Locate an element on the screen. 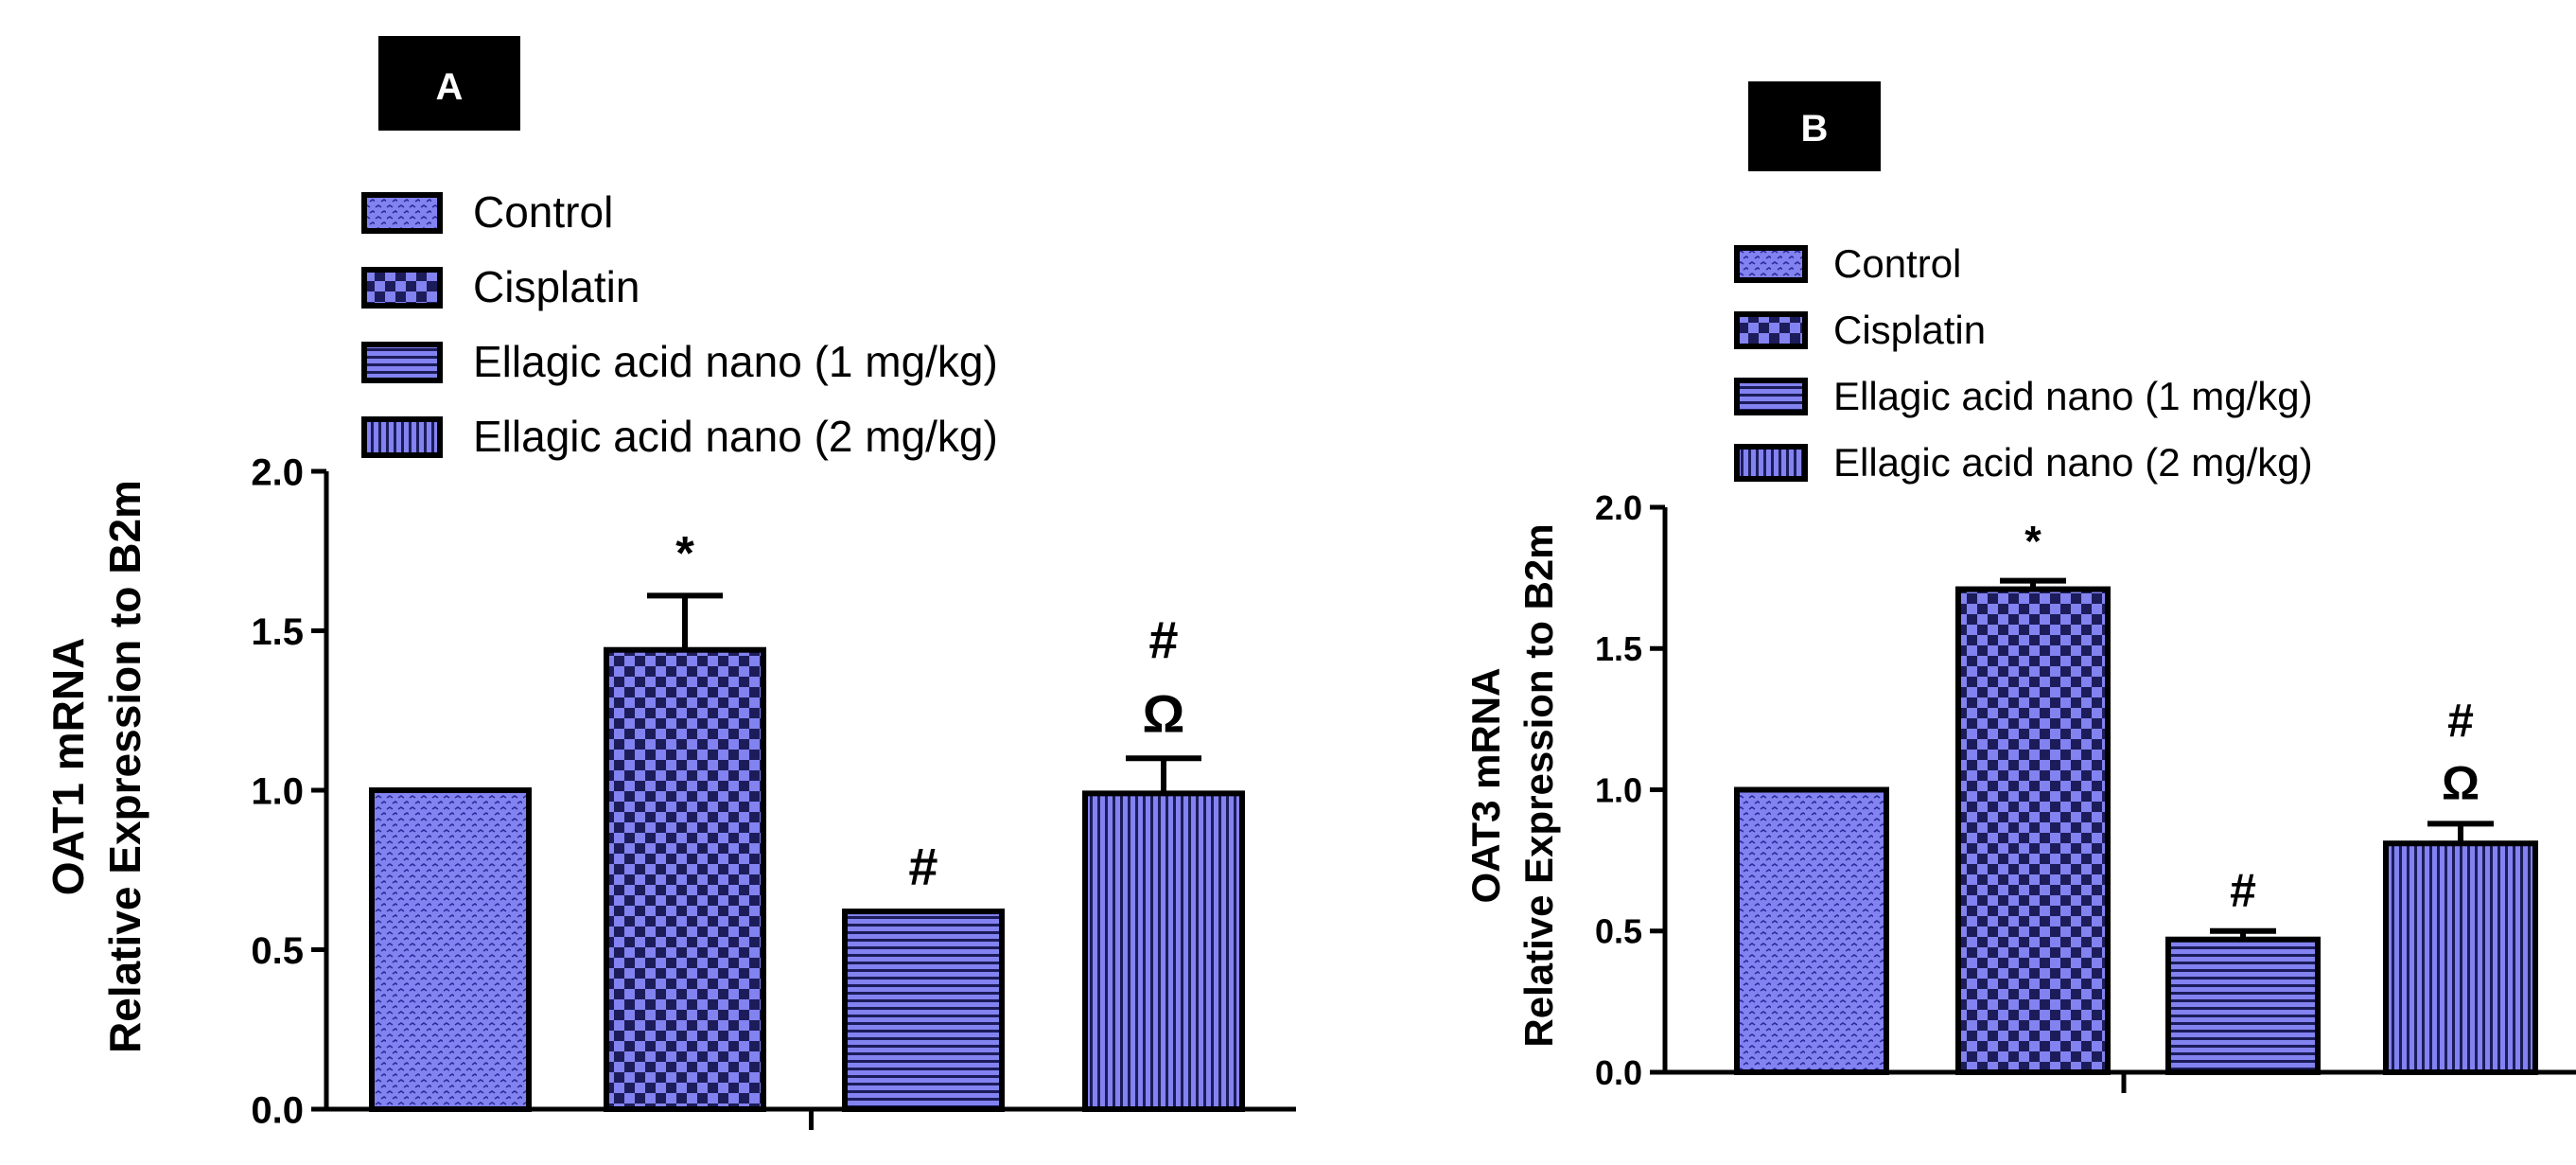  panel-b-legend-item-ea1: Ellagic acid nano (1 mg/kg) is located at coordinates (2024, 396).